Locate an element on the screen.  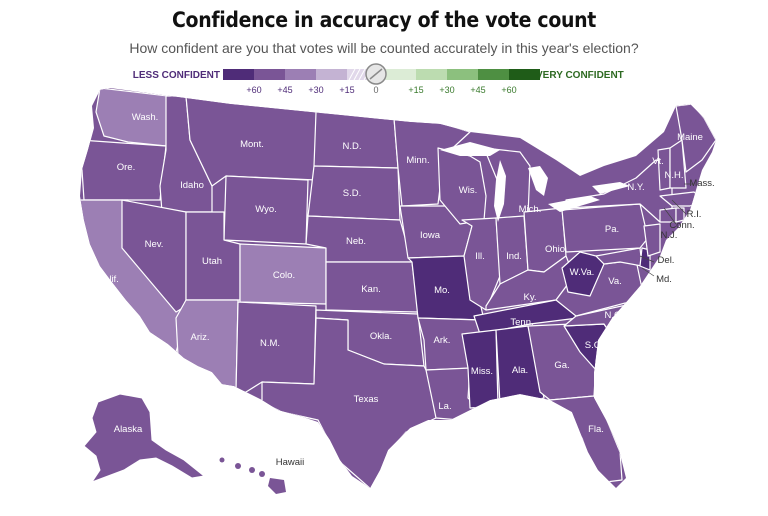
state-label: Nev. is located at coordinates (154, 244).